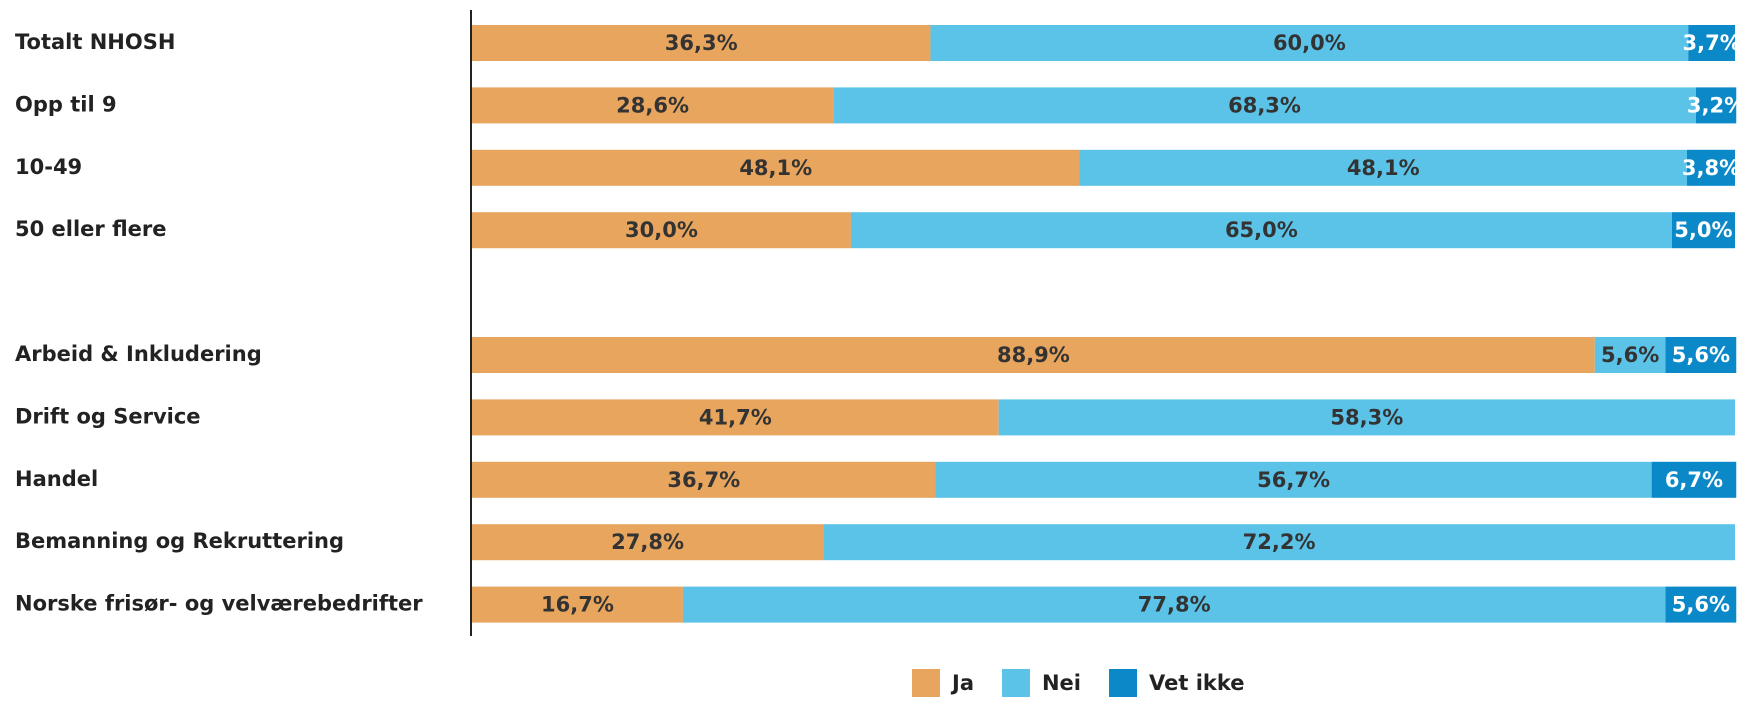 This screenshot has height=701, width=1747. What do you see at coordinates (1061, 683) in the screenshot?
I see `legend-label: Nei` at bounding box center [1061, 683].